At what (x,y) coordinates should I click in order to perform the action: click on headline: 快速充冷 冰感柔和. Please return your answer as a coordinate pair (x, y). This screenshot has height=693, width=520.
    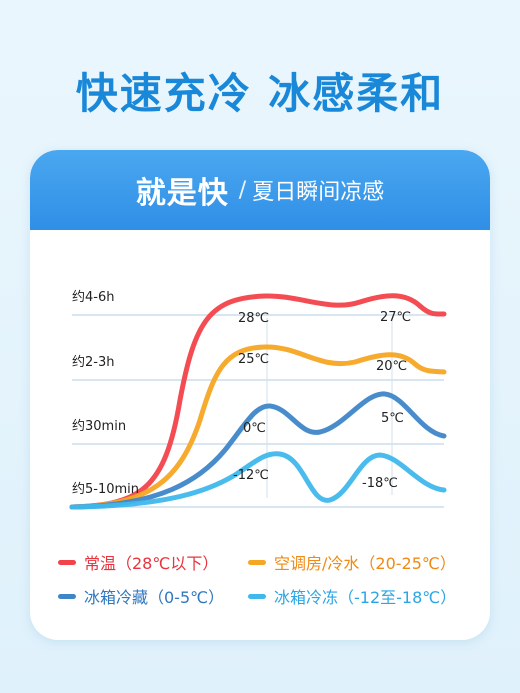
    Looking at the image, I should click on (260, 93).